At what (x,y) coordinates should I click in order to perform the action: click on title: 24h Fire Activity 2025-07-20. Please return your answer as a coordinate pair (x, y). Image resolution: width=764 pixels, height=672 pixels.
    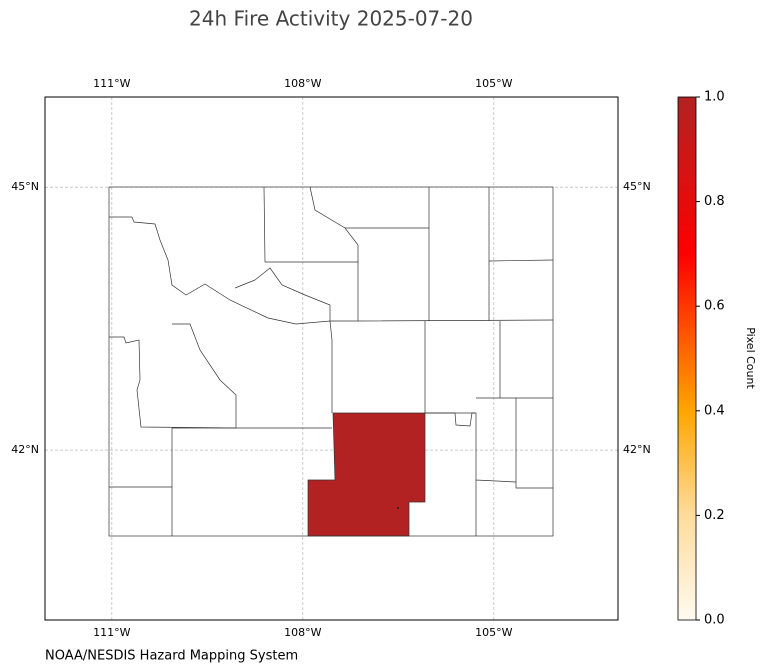
    Looking at the image, I should click on (331, 19).